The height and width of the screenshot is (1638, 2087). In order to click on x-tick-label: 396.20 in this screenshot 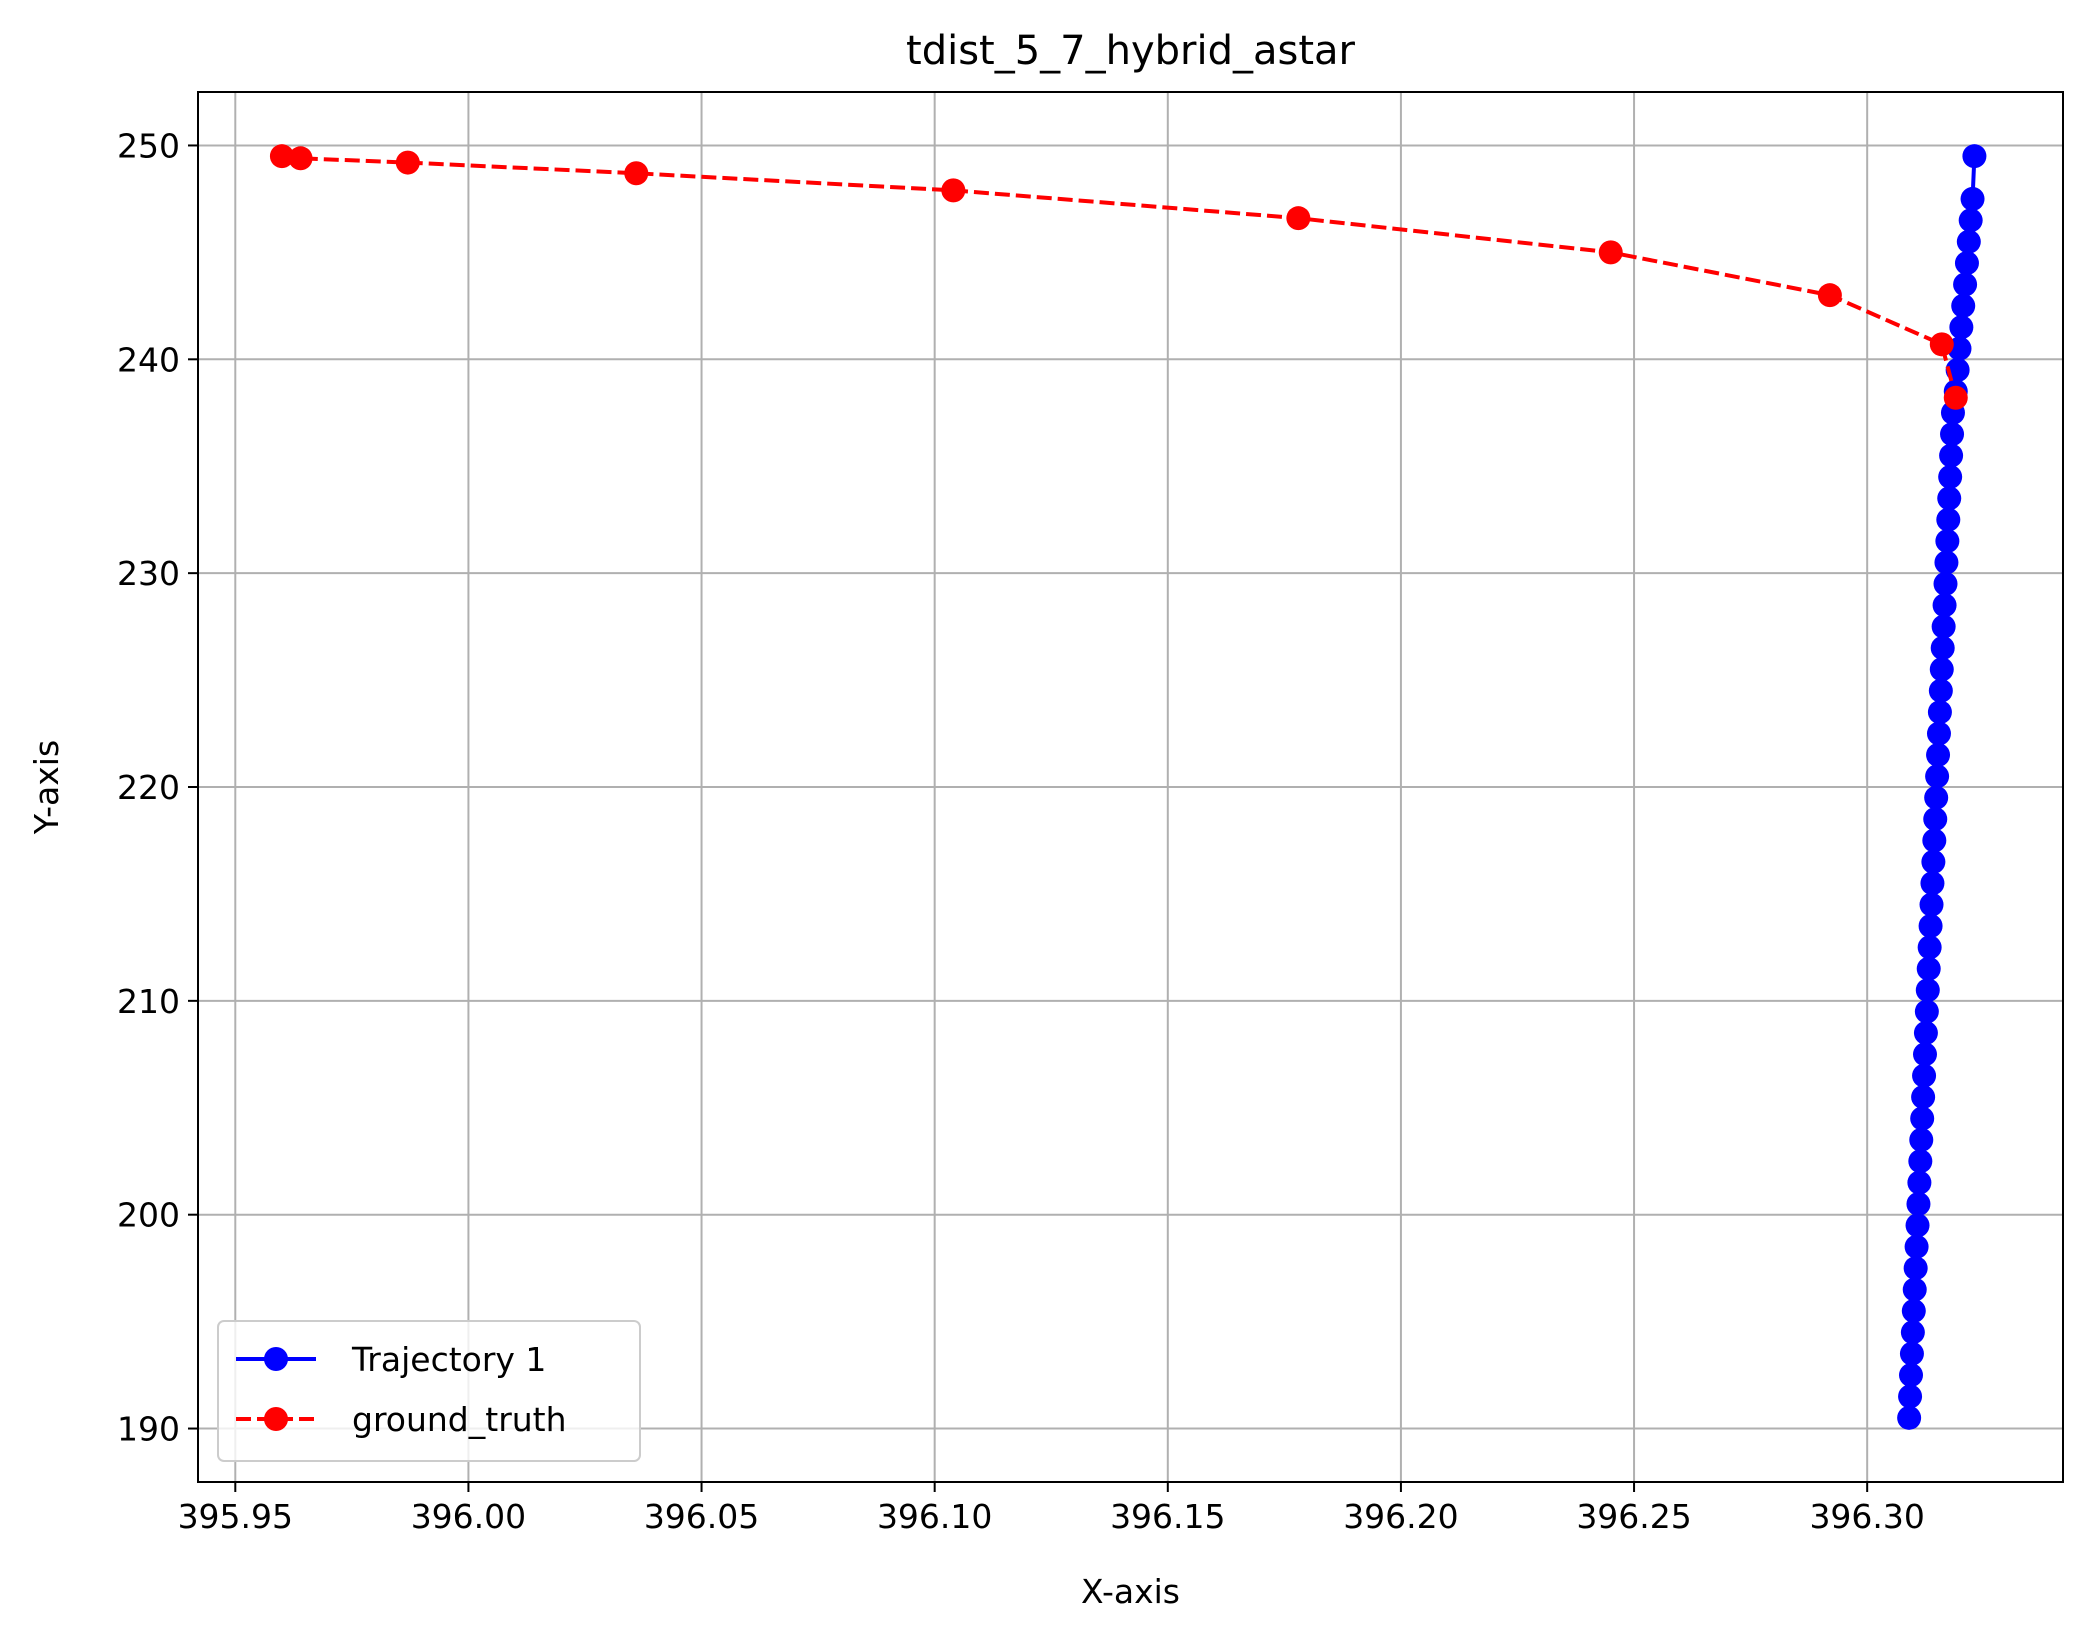, I will do `click(1400, 1516)`.